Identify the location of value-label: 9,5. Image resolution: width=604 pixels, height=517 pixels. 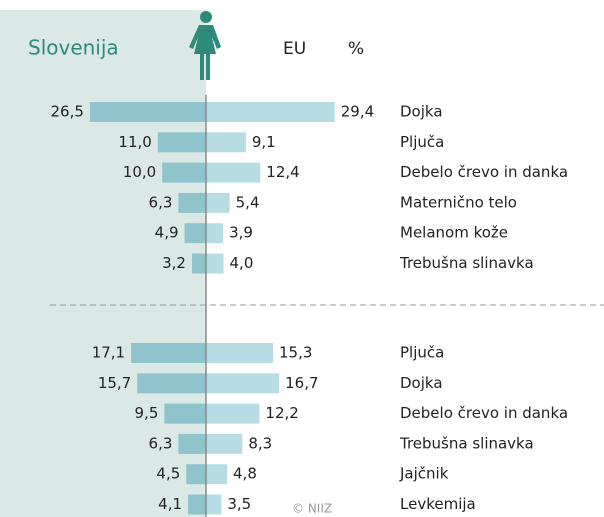
(147, 413).